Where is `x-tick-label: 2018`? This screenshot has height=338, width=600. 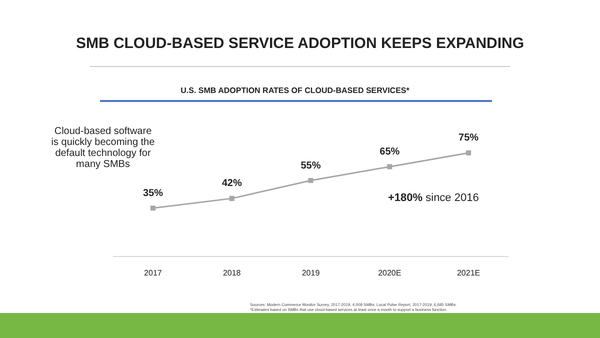 x-tick-label: 2018 is located at coordinates (232, 273).